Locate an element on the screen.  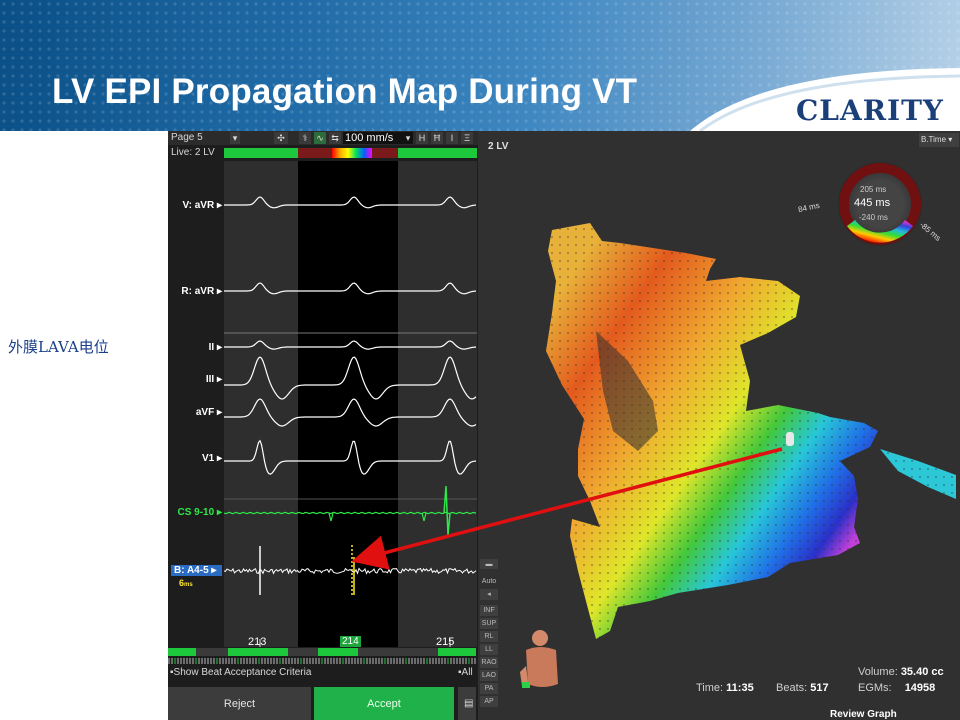
page-dropdown-icon: ▾ is located at coordinates (235, 138).